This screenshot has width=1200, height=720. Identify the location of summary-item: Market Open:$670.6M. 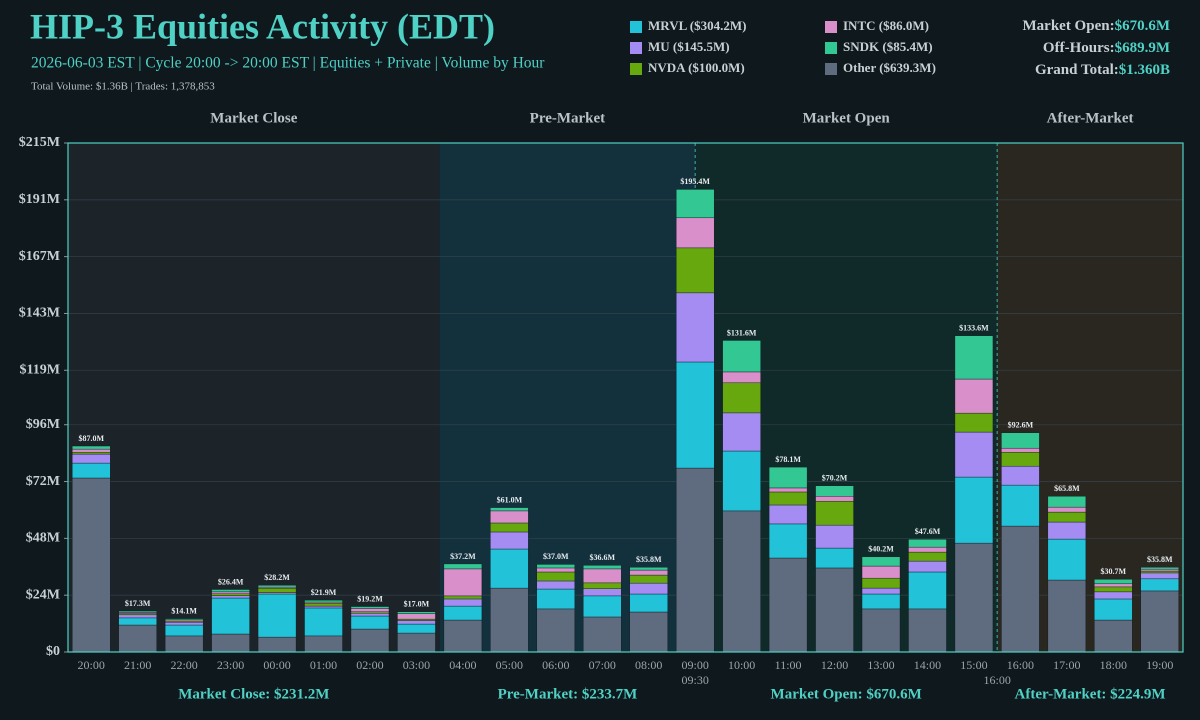
(1097, 26).